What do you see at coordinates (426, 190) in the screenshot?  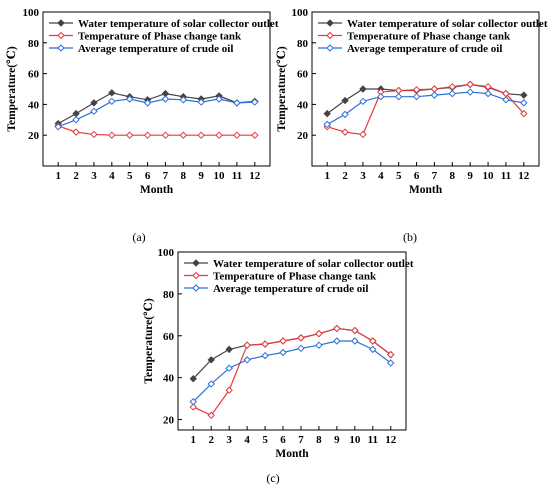 I see `x-axis-title: Month` at bounding box center [426, 190].